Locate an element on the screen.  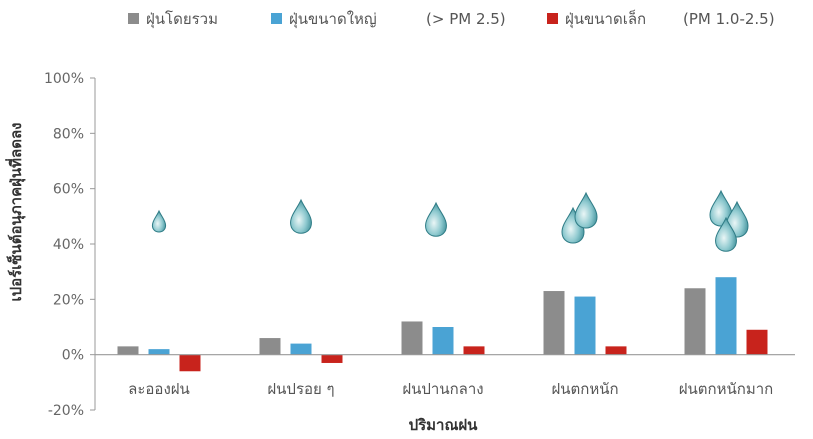
legend-label-2: ฝุ่นขนาดใหญ่ is located at coordinates (333, 19).